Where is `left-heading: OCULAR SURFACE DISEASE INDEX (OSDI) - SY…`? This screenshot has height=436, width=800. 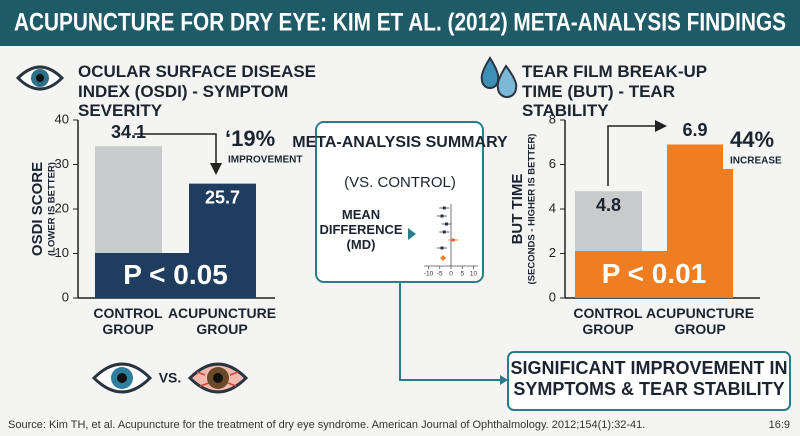
left-heading: OCULAR SURFACE DISEASE INDEX (OSDI) - SY… is located at coordinates (197, 91).